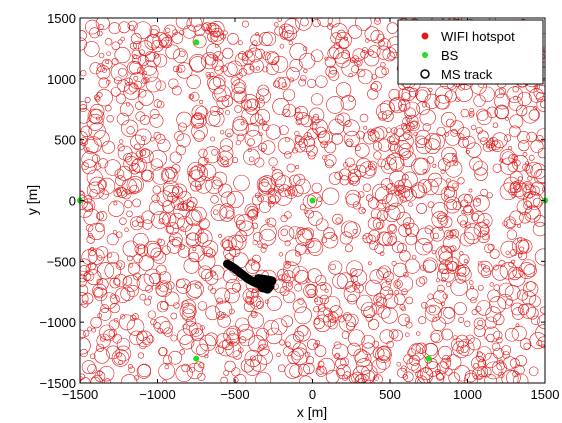 The height and width of the screenshot is (423, 562). I want to click on y-axis-label: y [m], so click(32, 200).